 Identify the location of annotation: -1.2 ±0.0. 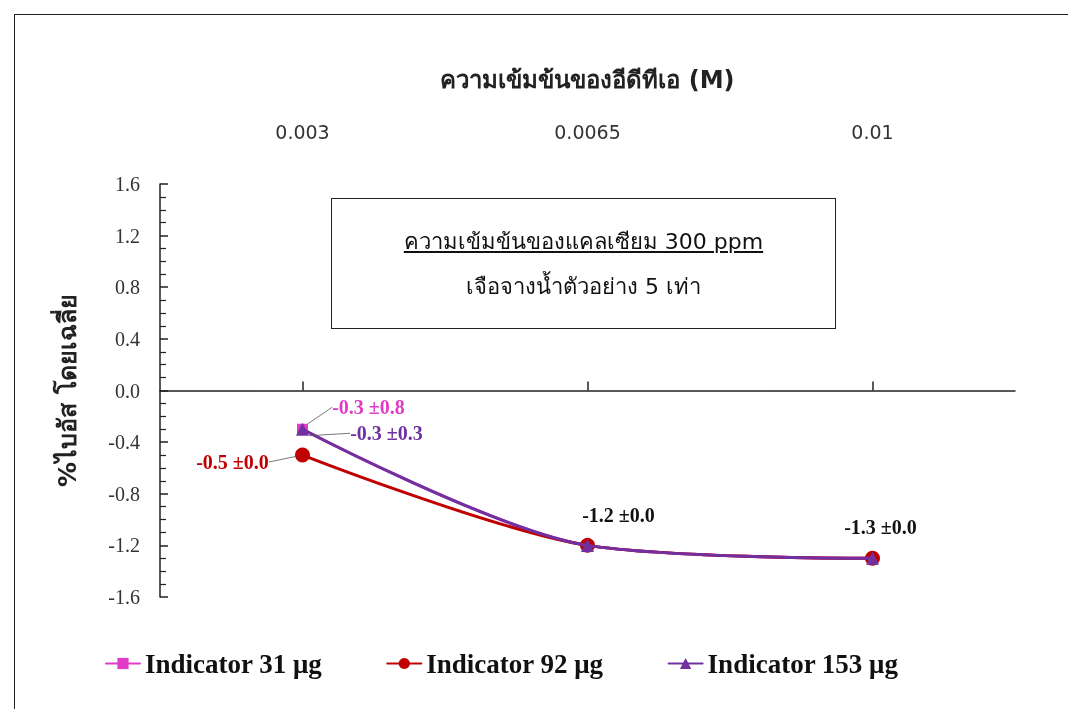
(618, 515).